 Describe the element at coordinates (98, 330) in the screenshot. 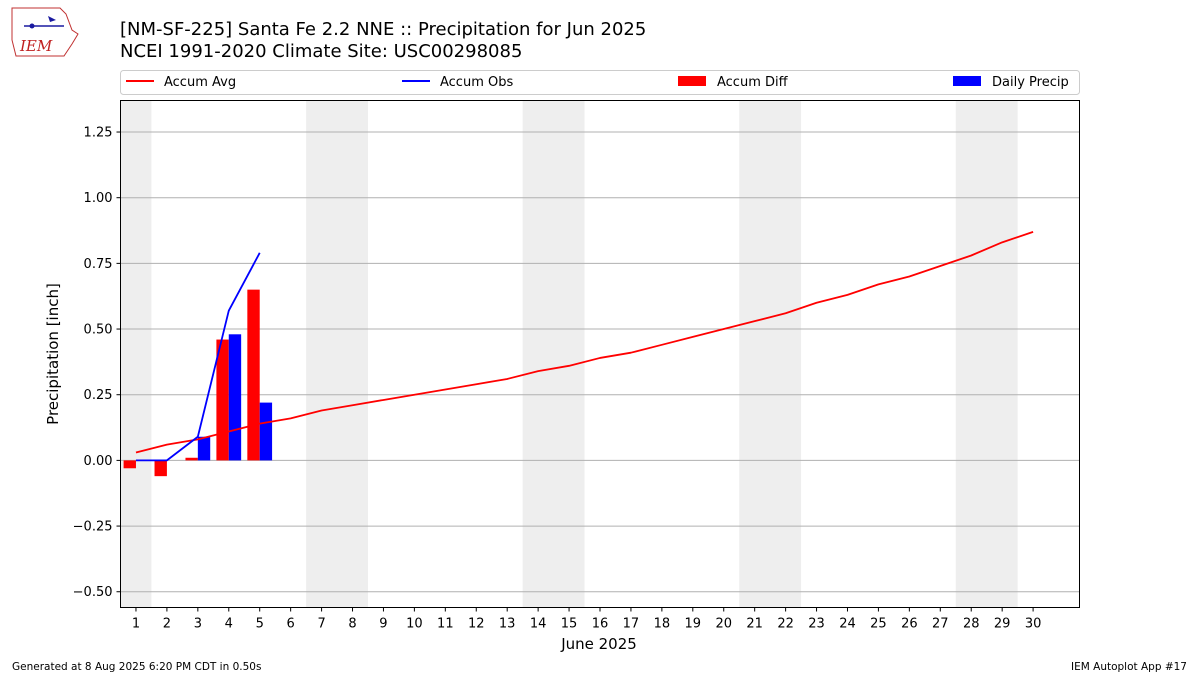

I see `y-tick-label: 0.50` at that location.